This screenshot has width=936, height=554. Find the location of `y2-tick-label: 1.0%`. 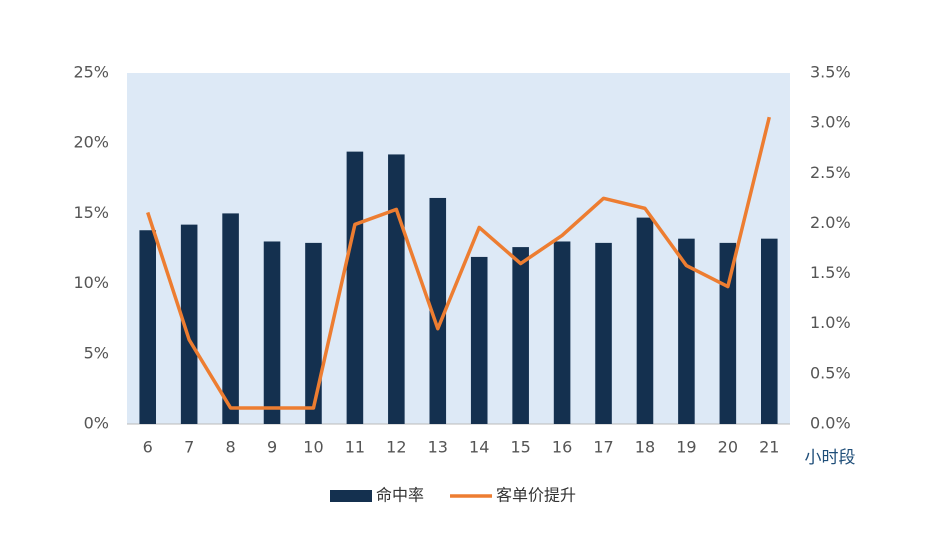

y2-tick-label: 1.0% is located at coordinates (830, 322).